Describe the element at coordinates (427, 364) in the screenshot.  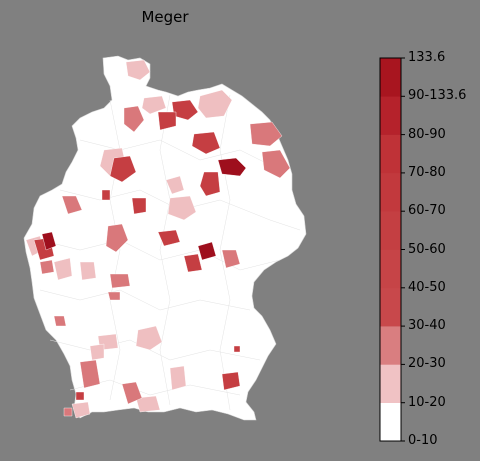
I see `colorbar-tick-label: 20-30` at that location.